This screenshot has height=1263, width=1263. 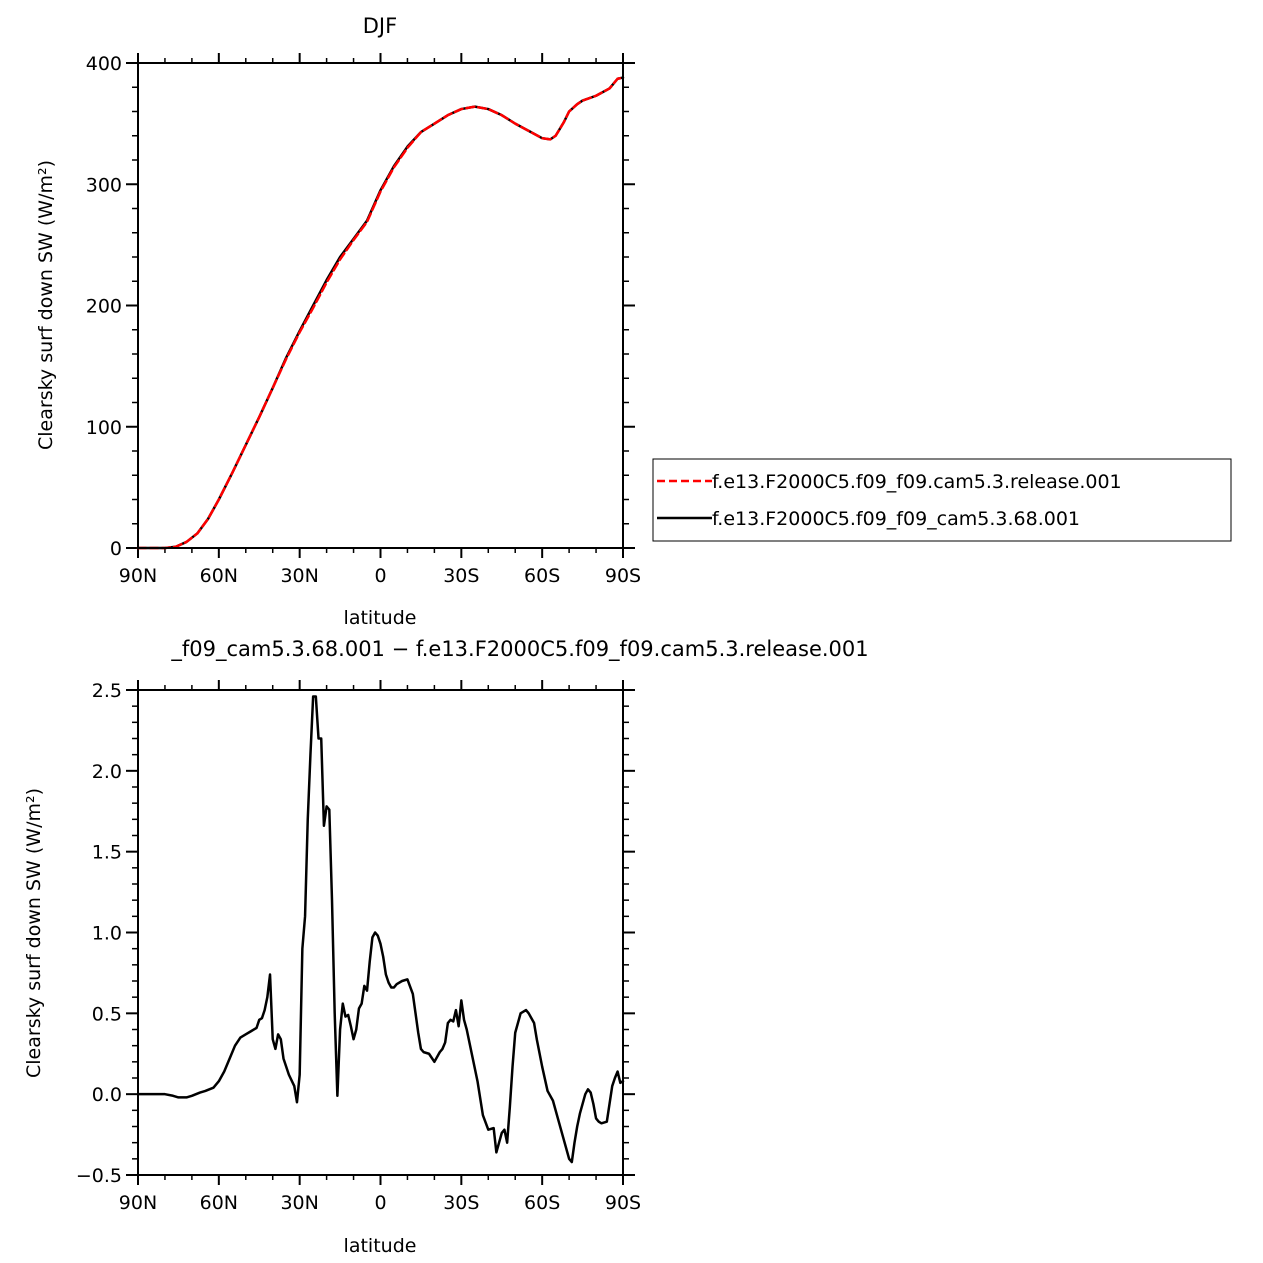 I want to click on legend-box, so click(x=942, y=500).